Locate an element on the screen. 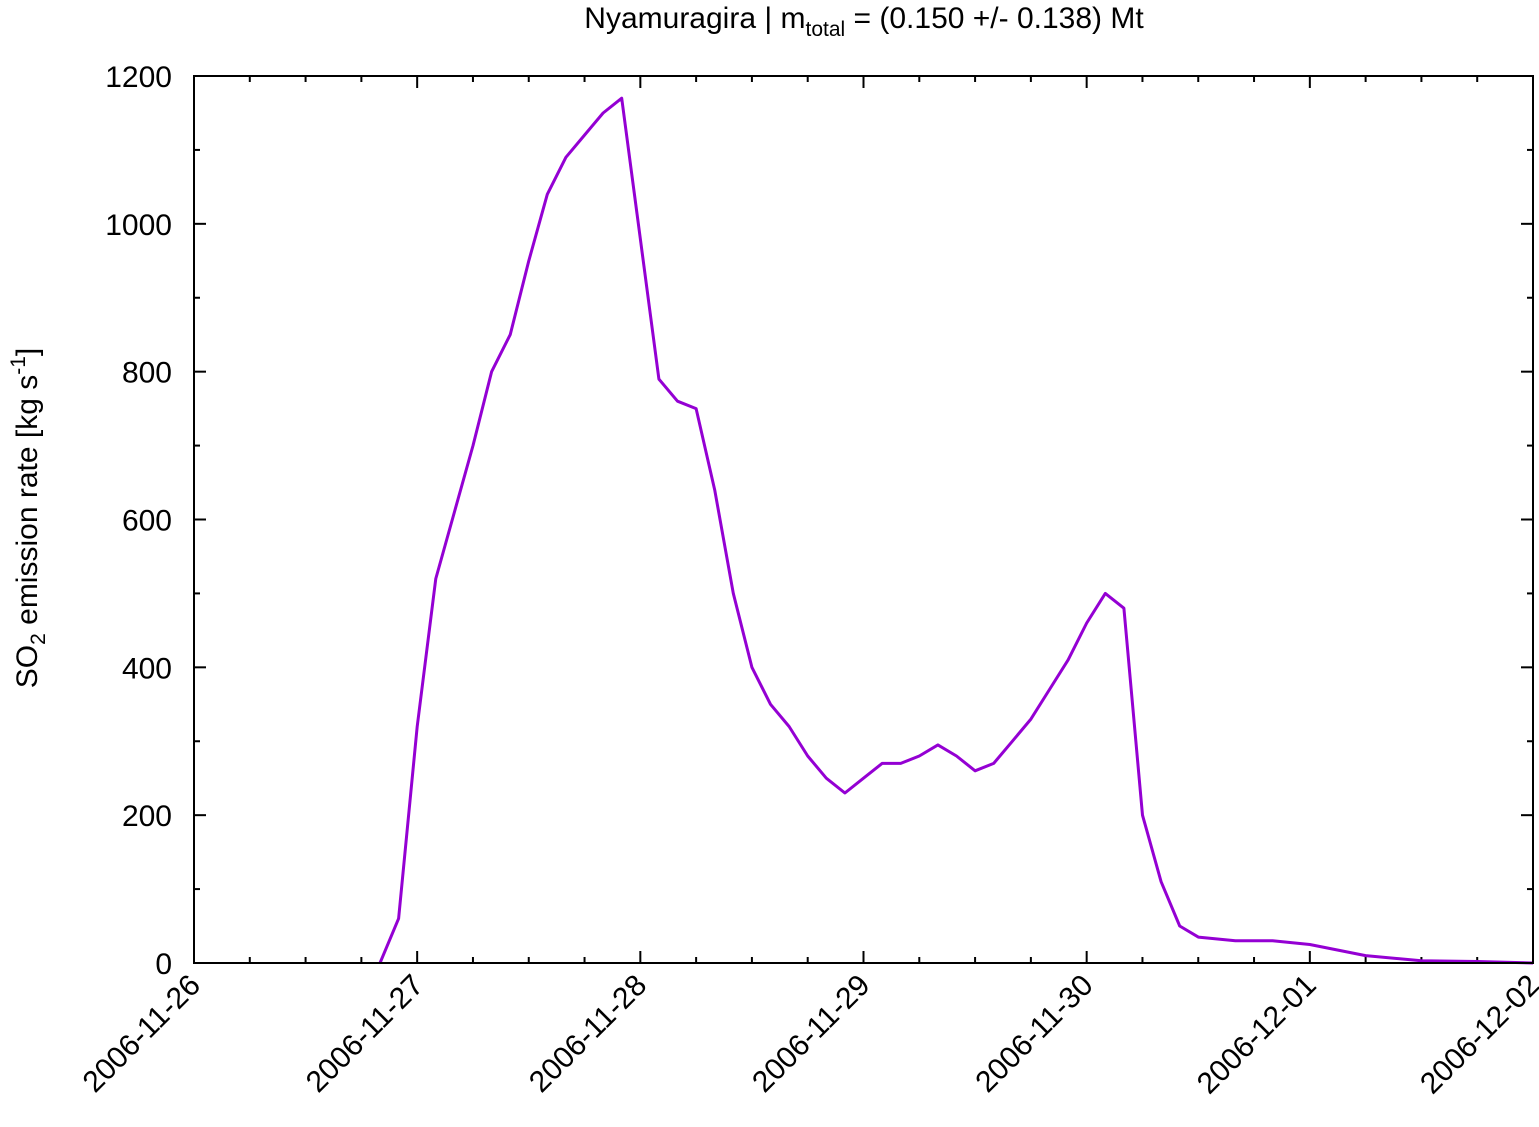  x-tick-label: 2006-11-28 is located at coordinates (588, 1034).